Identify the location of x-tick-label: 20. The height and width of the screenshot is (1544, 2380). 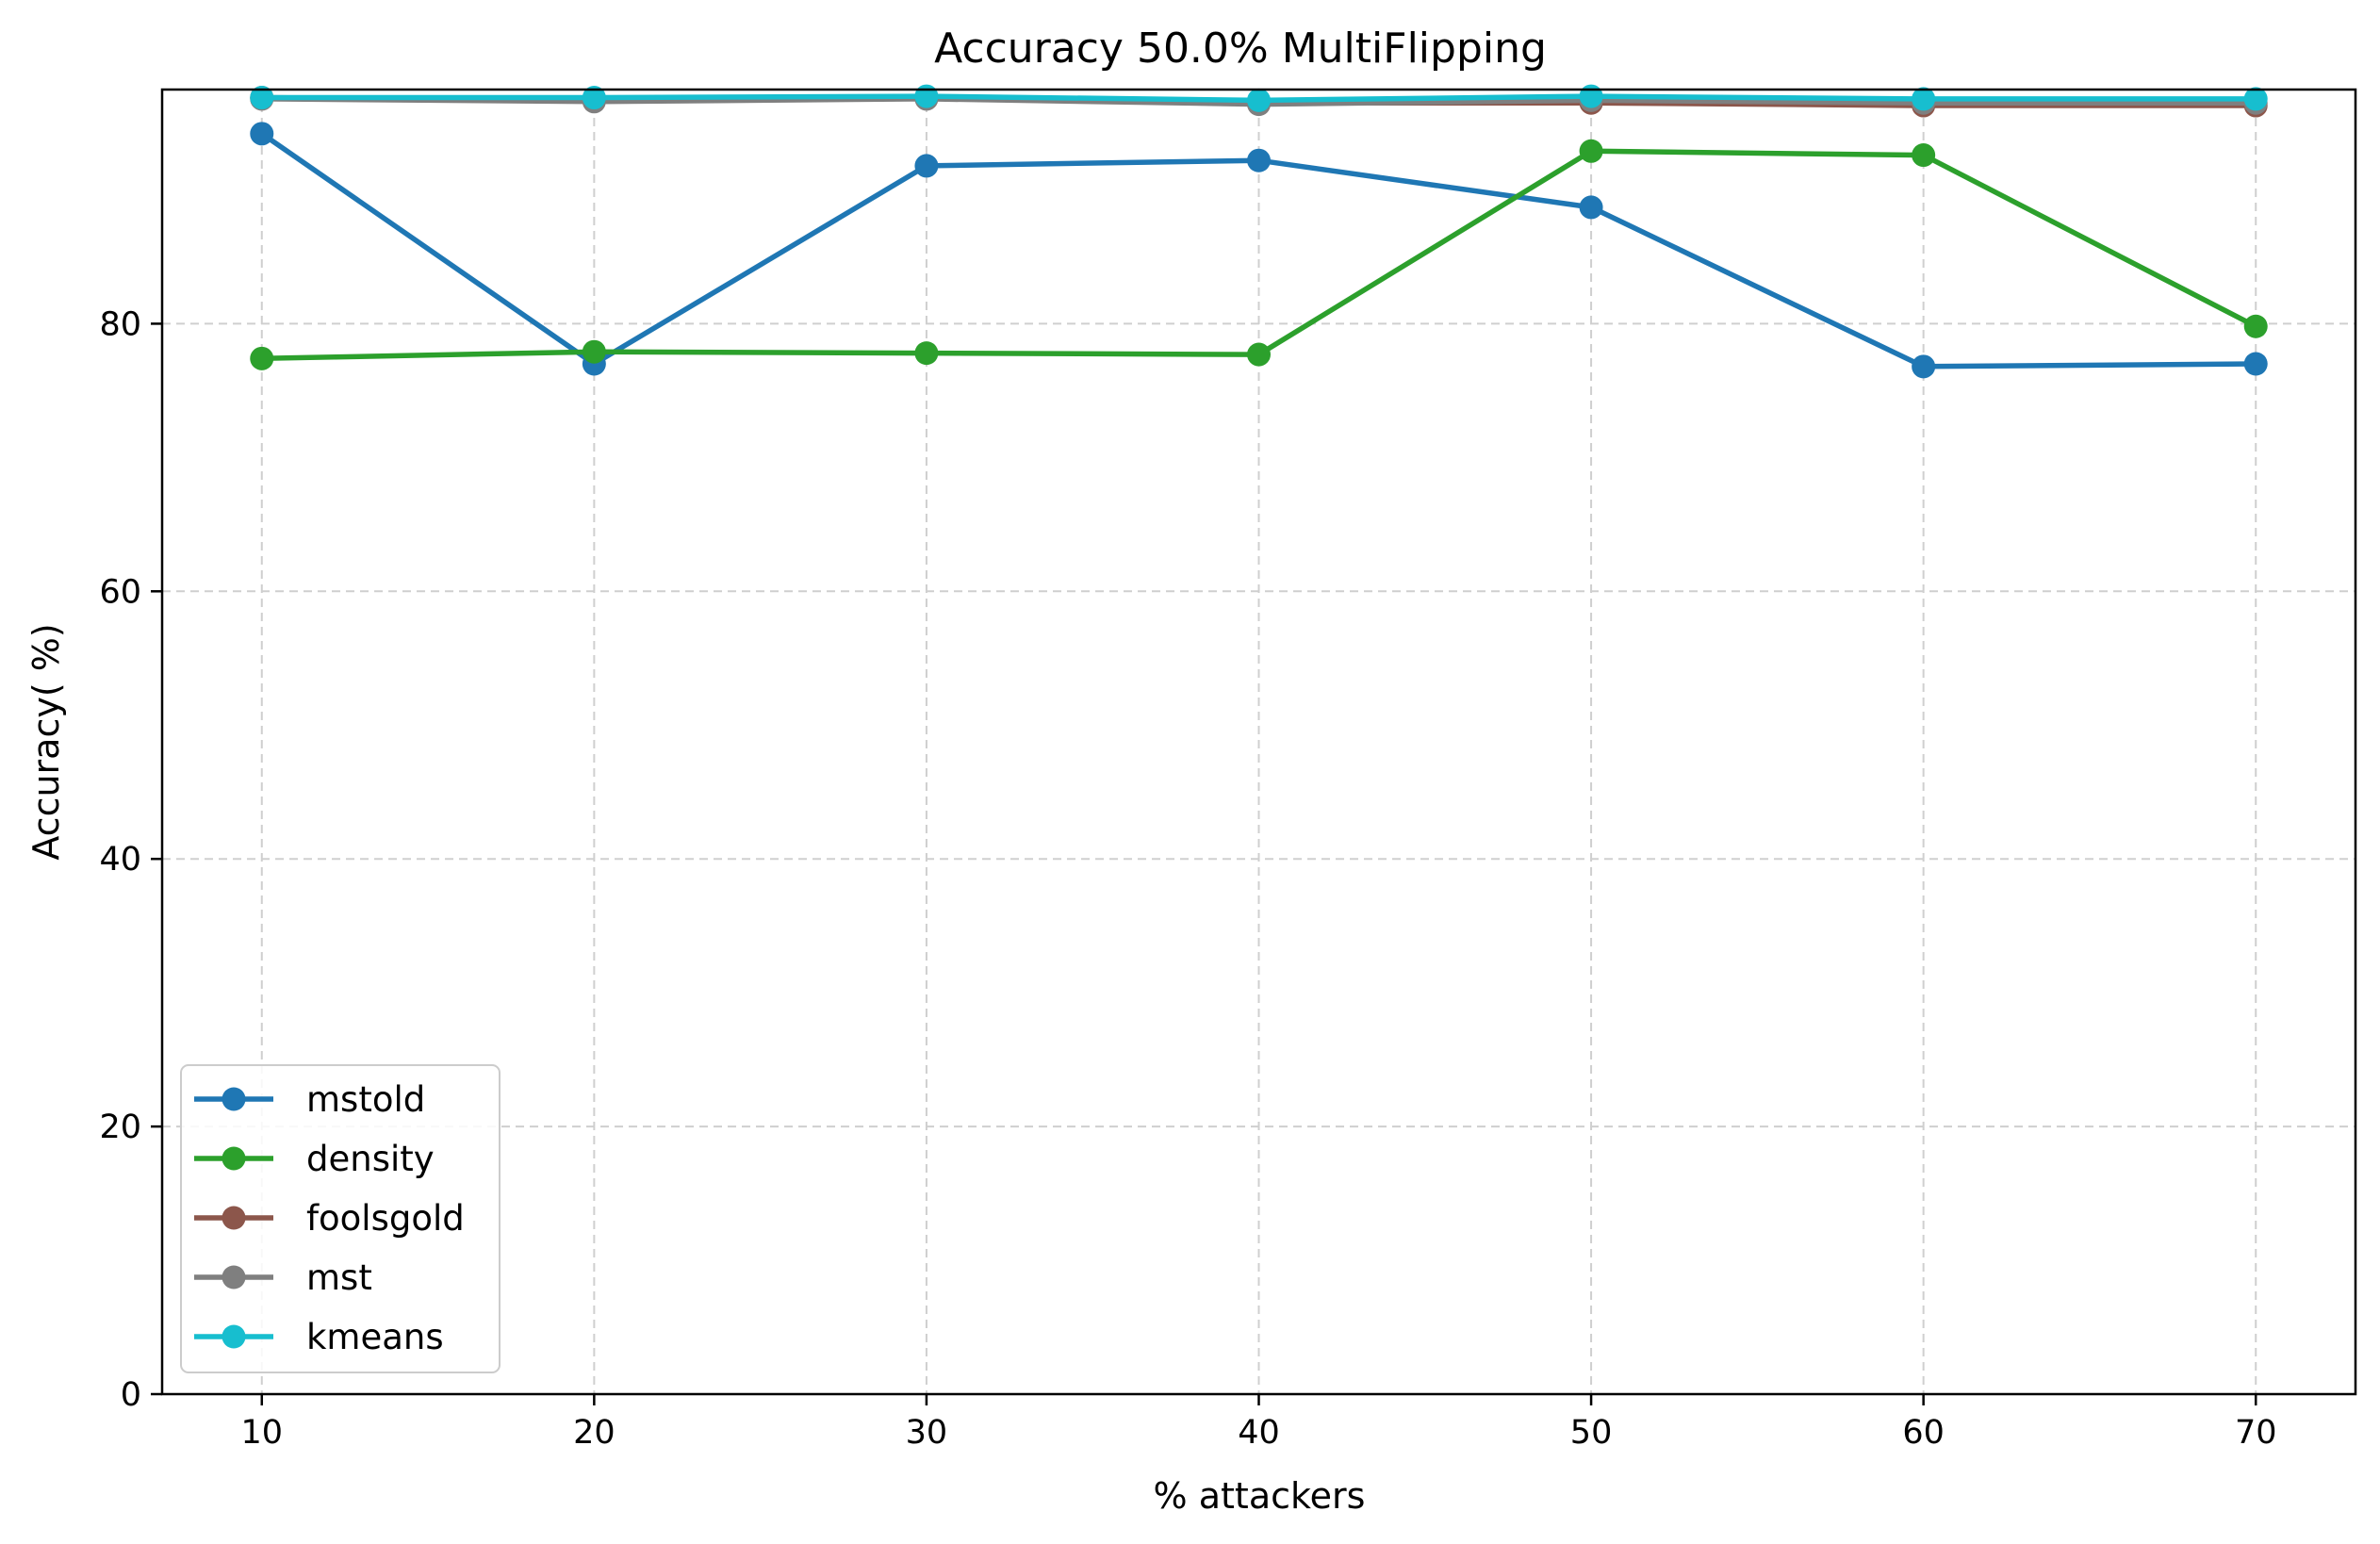
(594, 1433).